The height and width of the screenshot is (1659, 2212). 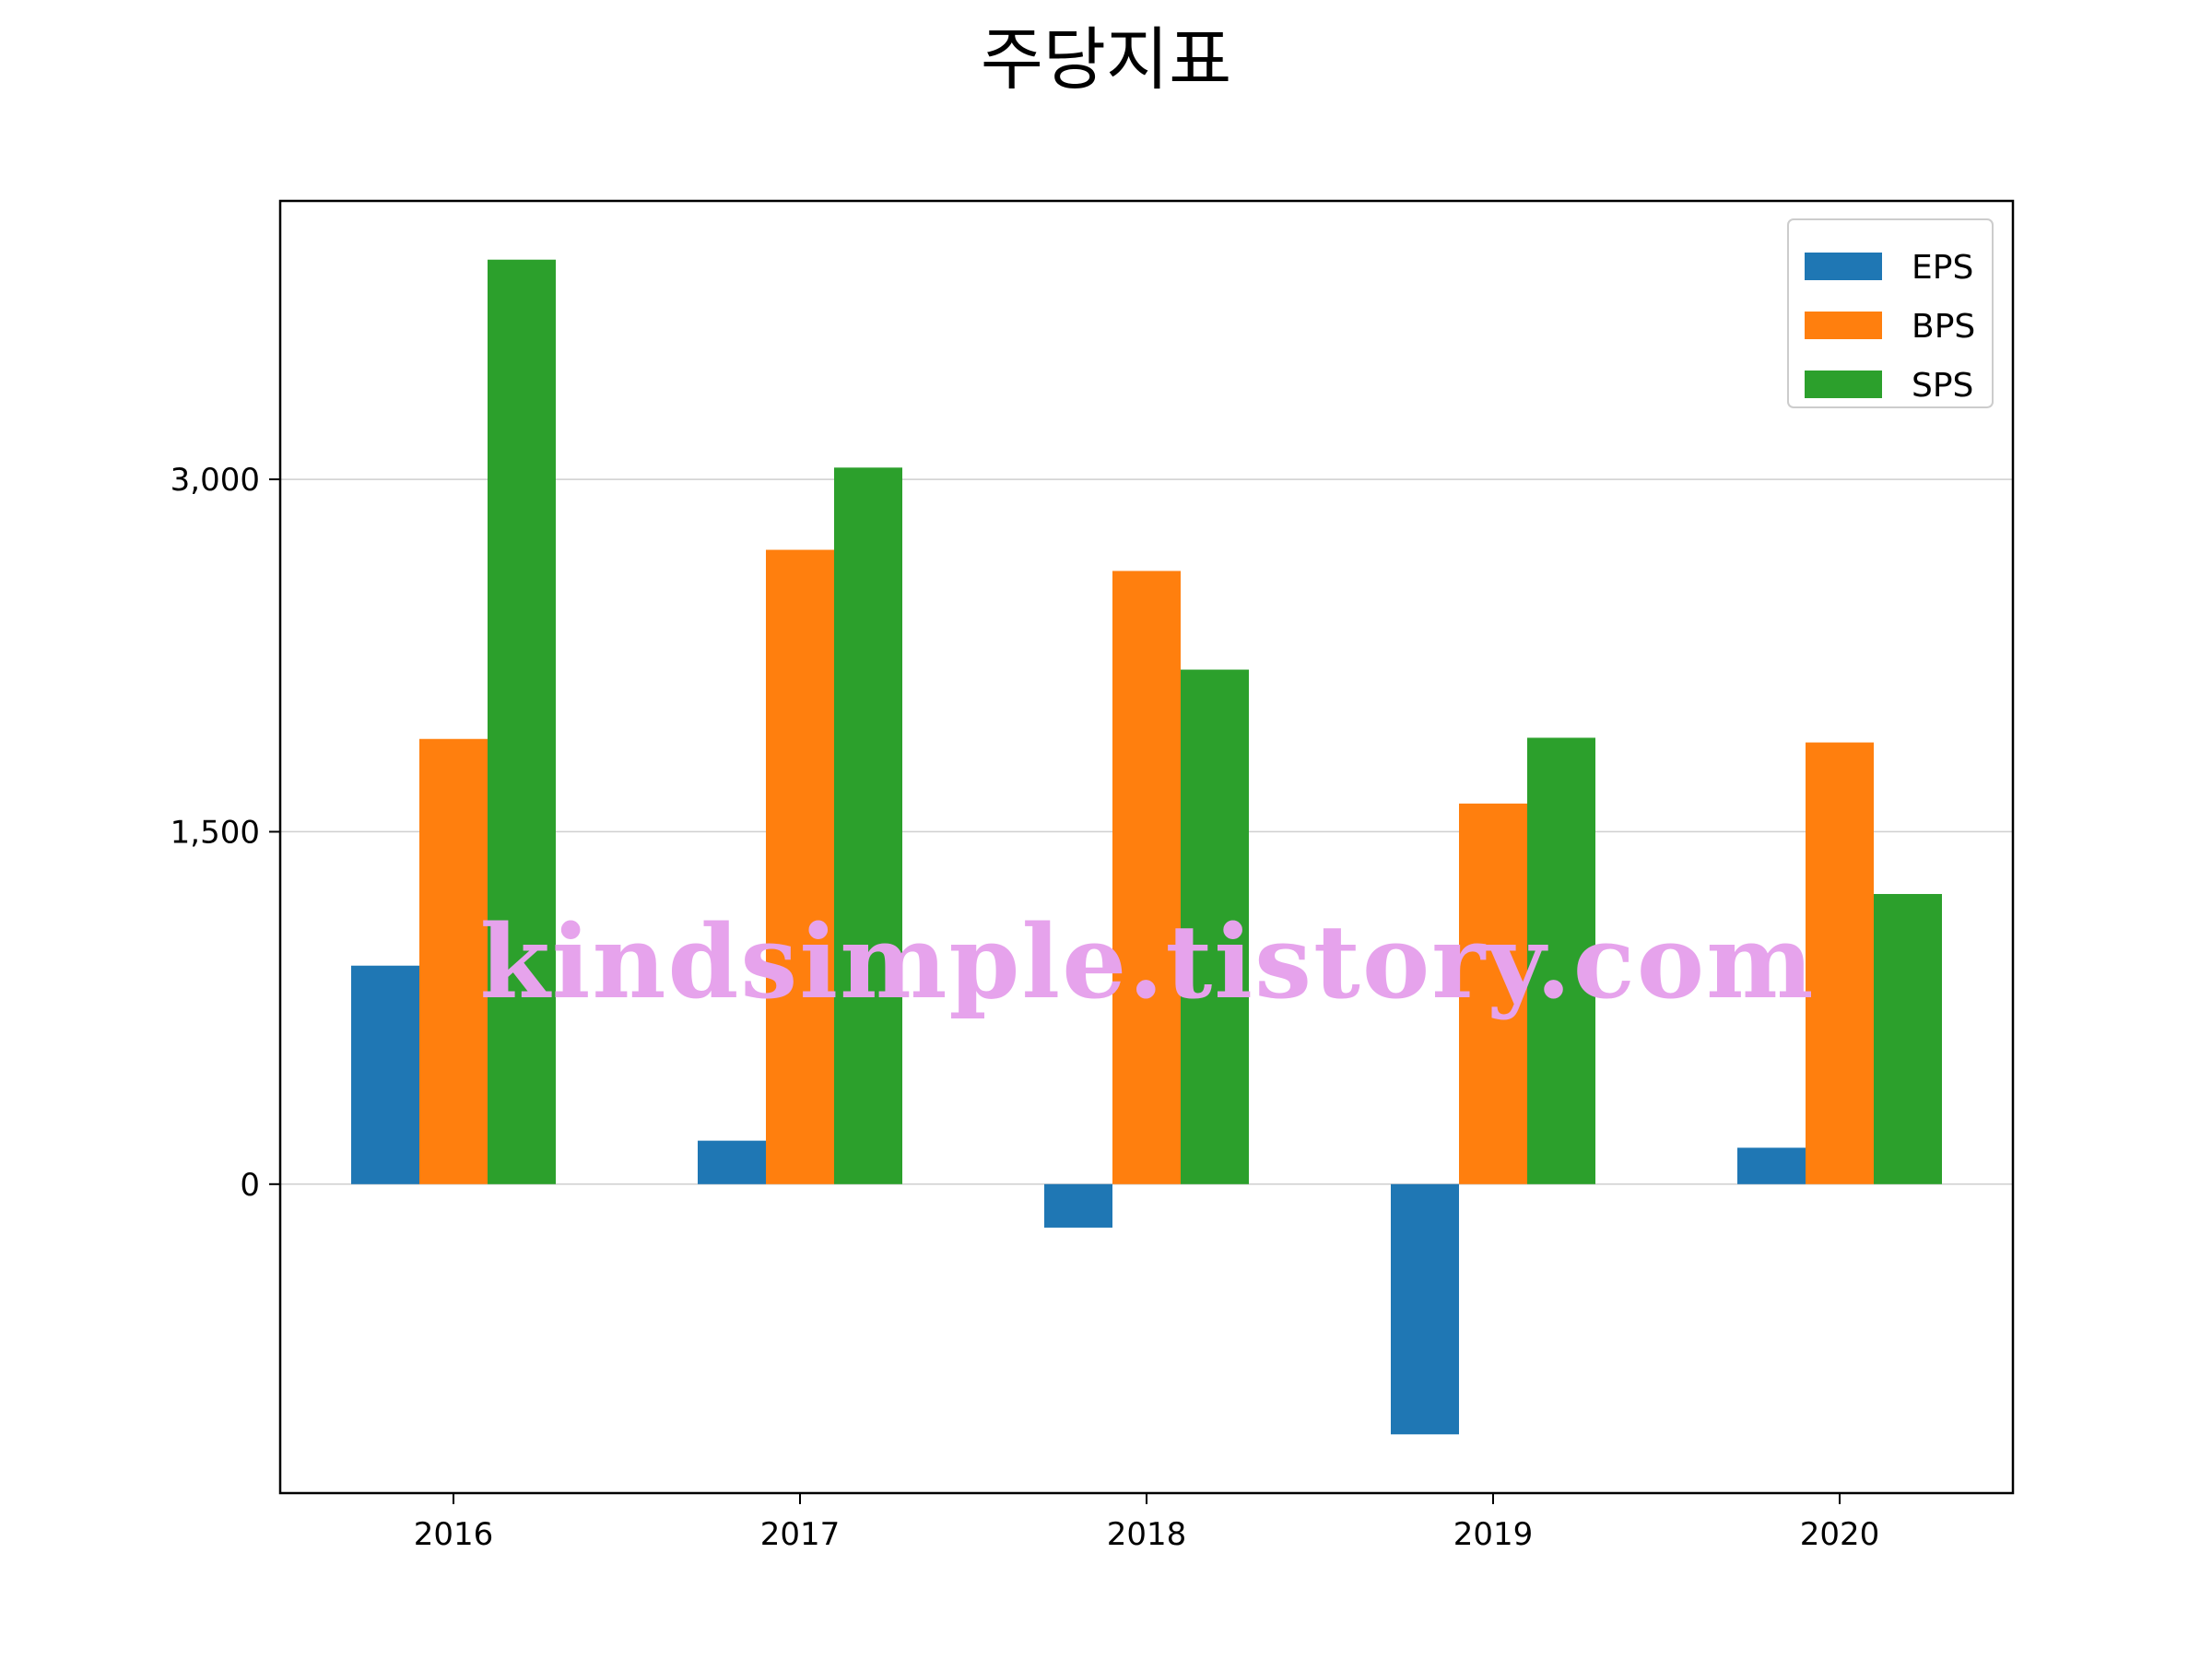 I want to click on bar-bps-2017, so click(x=800, y=866).